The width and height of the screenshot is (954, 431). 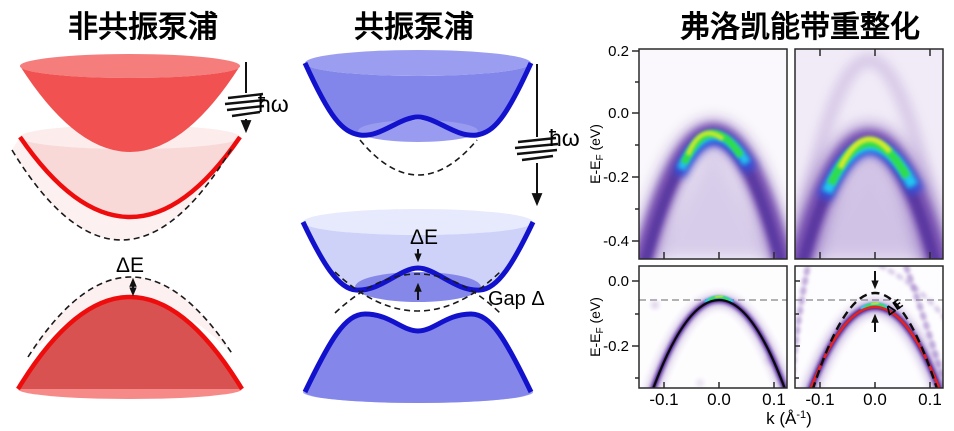 I want to click on ytick--0.4: -0.4, so click(x=616, y=241).